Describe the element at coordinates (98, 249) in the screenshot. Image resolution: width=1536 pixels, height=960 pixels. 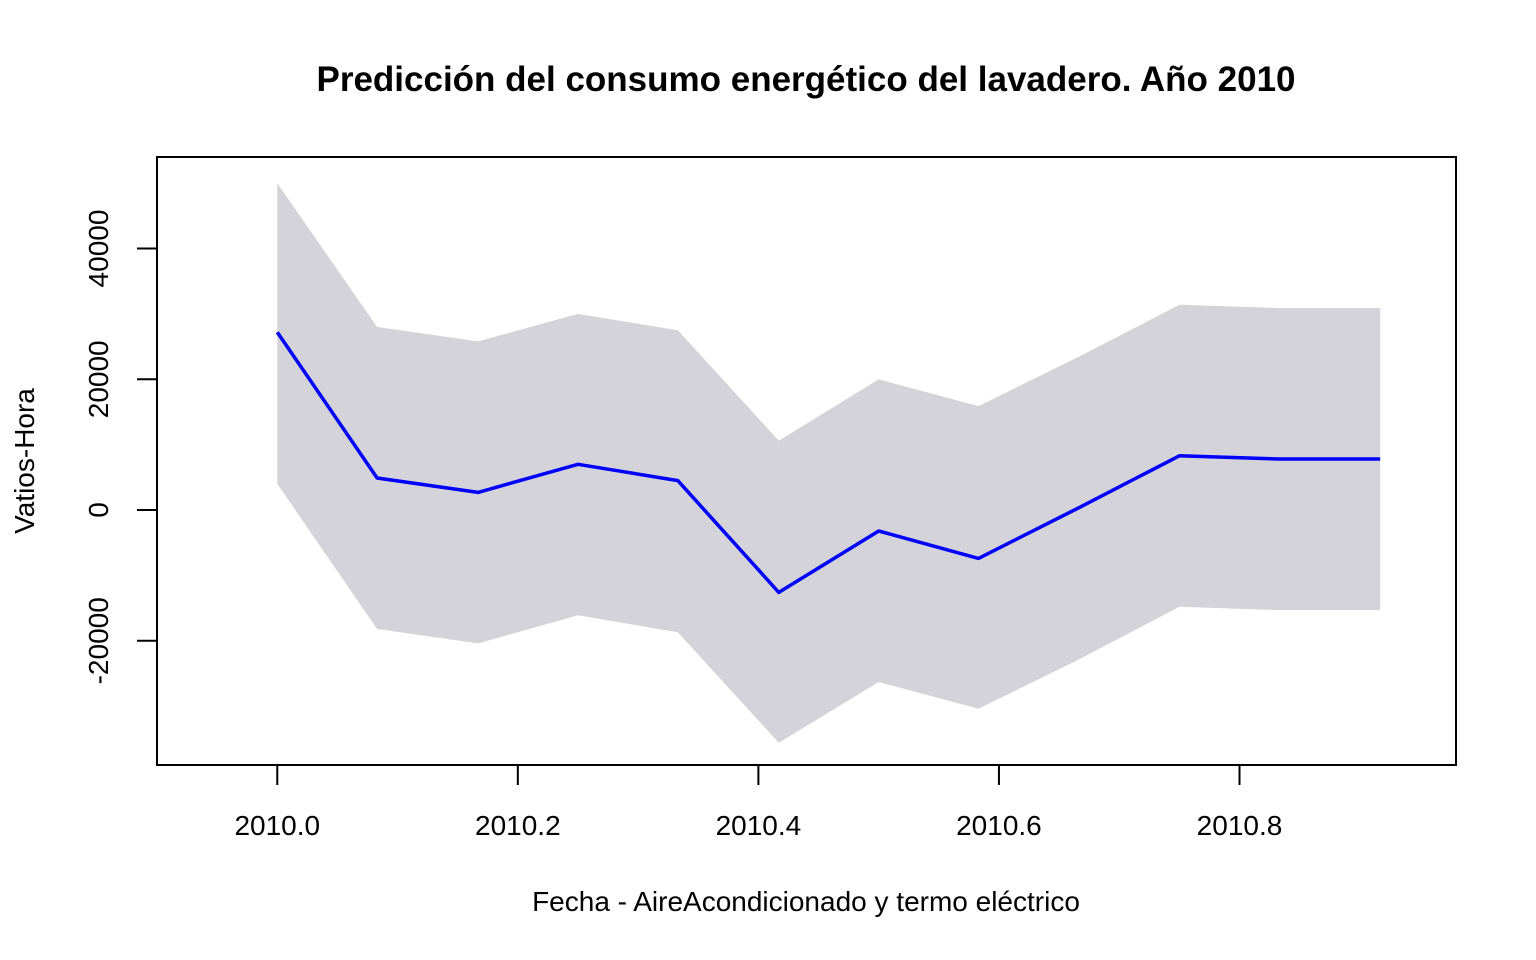
I see `y-tick-label: 40000` at that location.